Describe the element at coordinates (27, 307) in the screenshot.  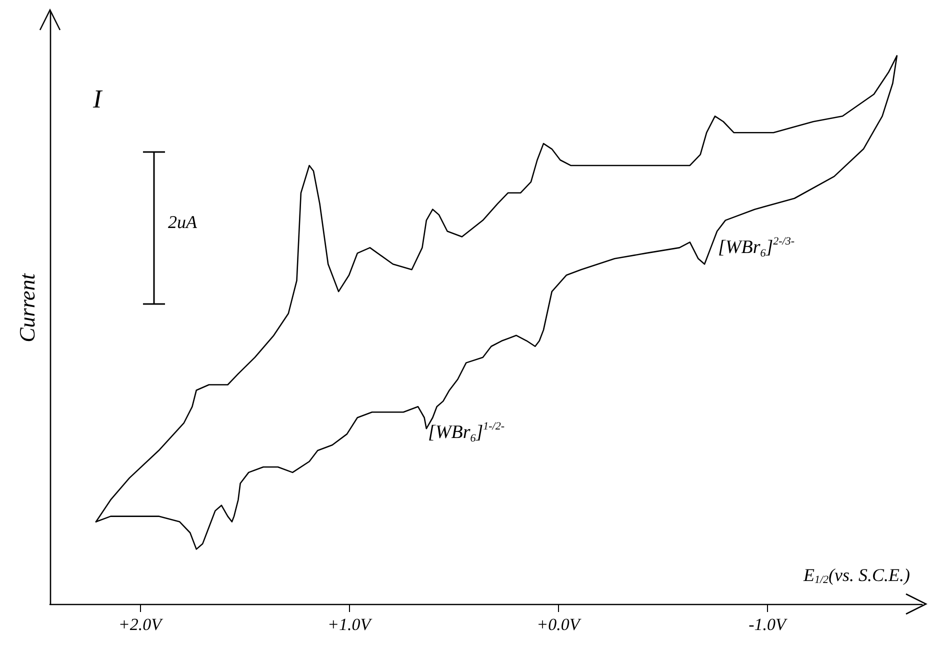
I see `y-axis-title: Current` at that location.